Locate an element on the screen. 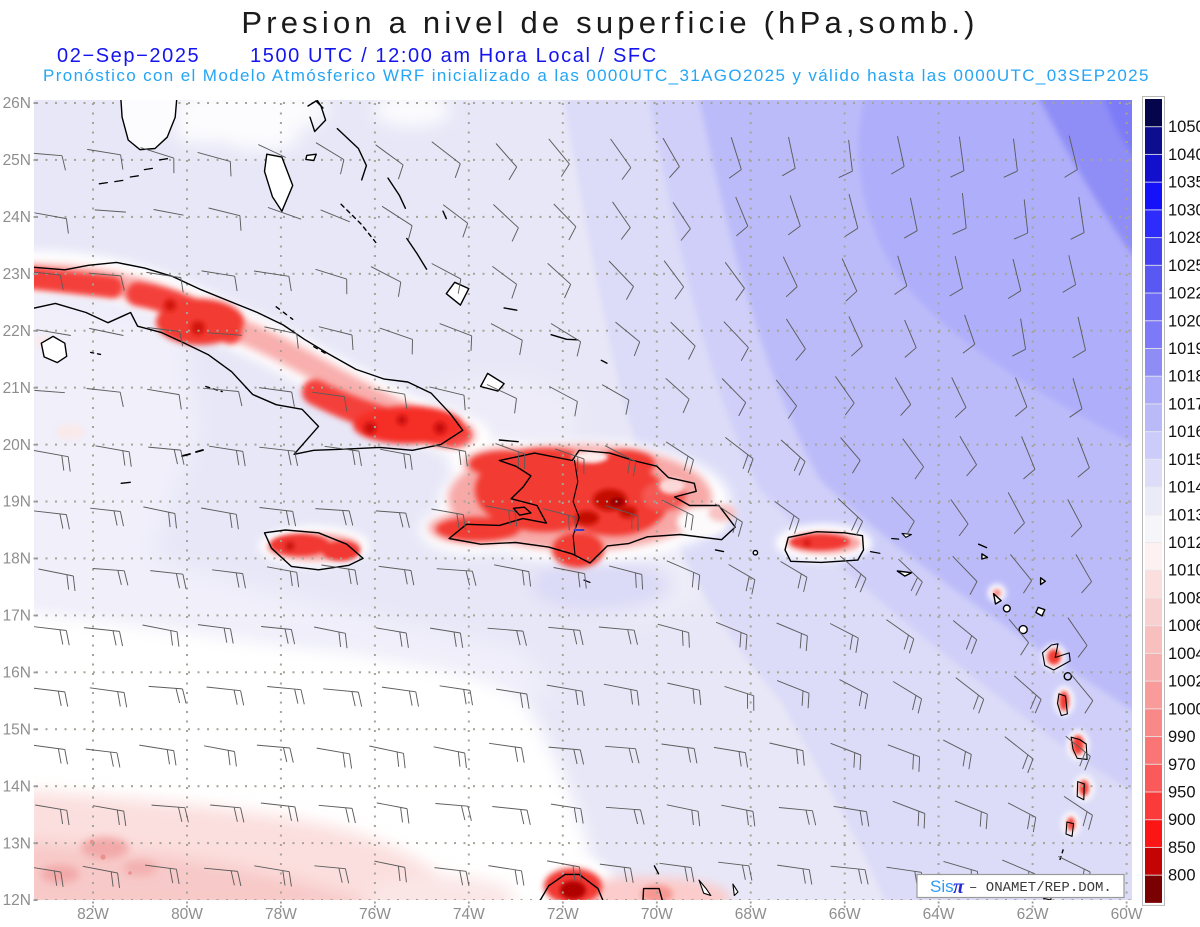  svg-text: 70W is located at coordinates (657, 914).